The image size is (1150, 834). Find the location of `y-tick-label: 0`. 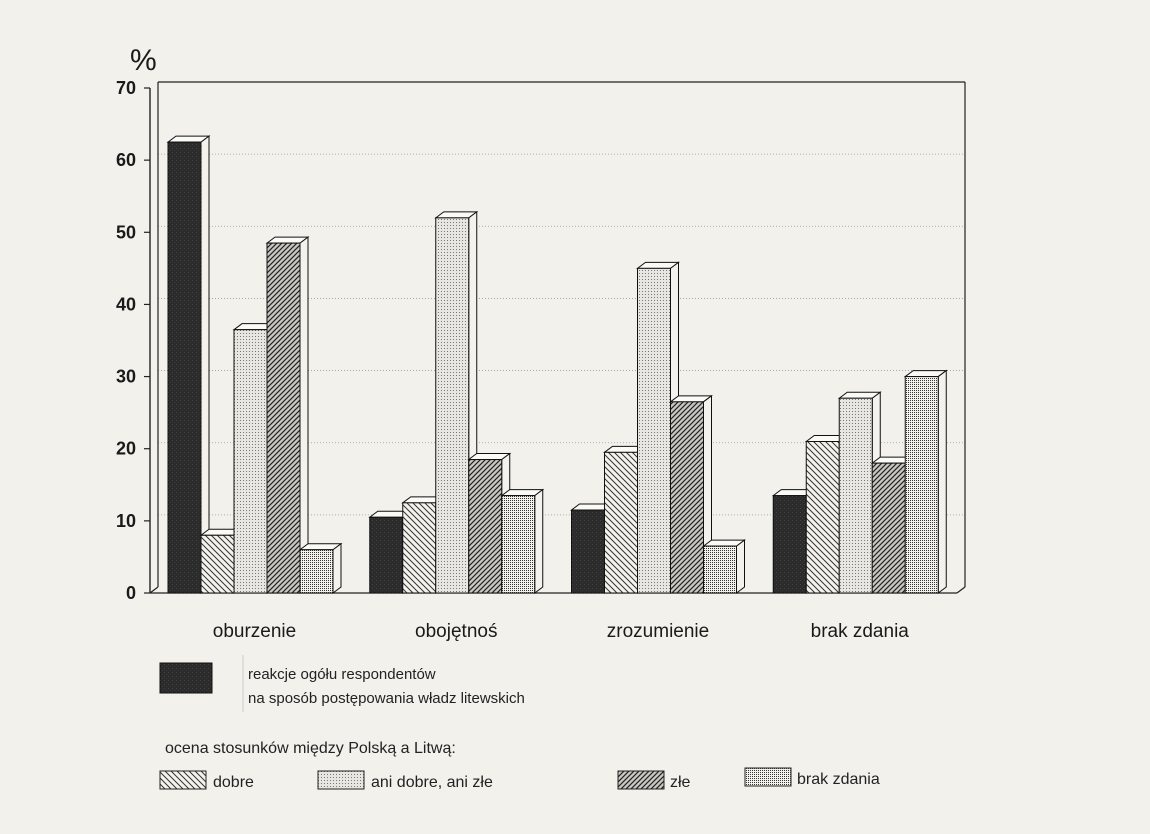

y-tick-label: 0 is located at coordinates (131, 593).